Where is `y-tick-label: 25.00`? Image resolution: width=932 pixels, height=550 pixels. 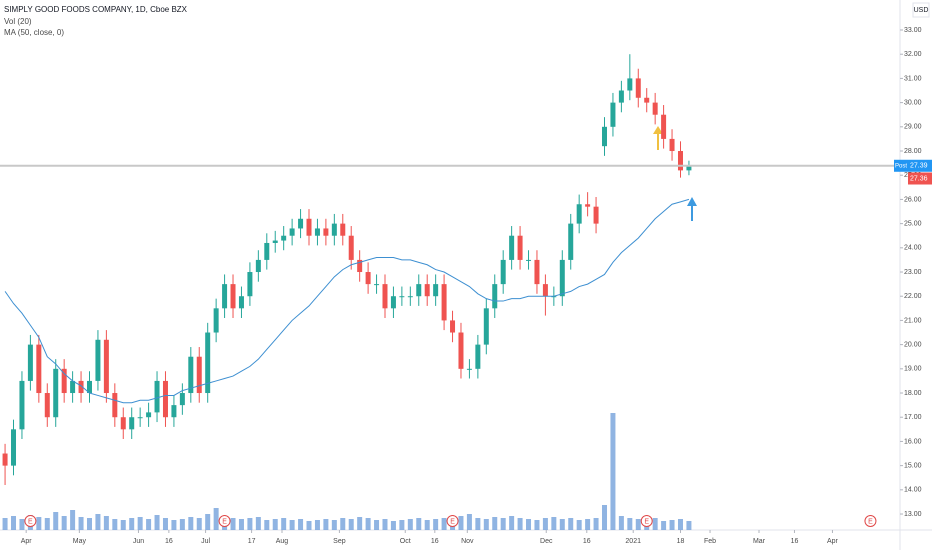 y-tick-label: 25.00 is located at coordinates (913, 223).